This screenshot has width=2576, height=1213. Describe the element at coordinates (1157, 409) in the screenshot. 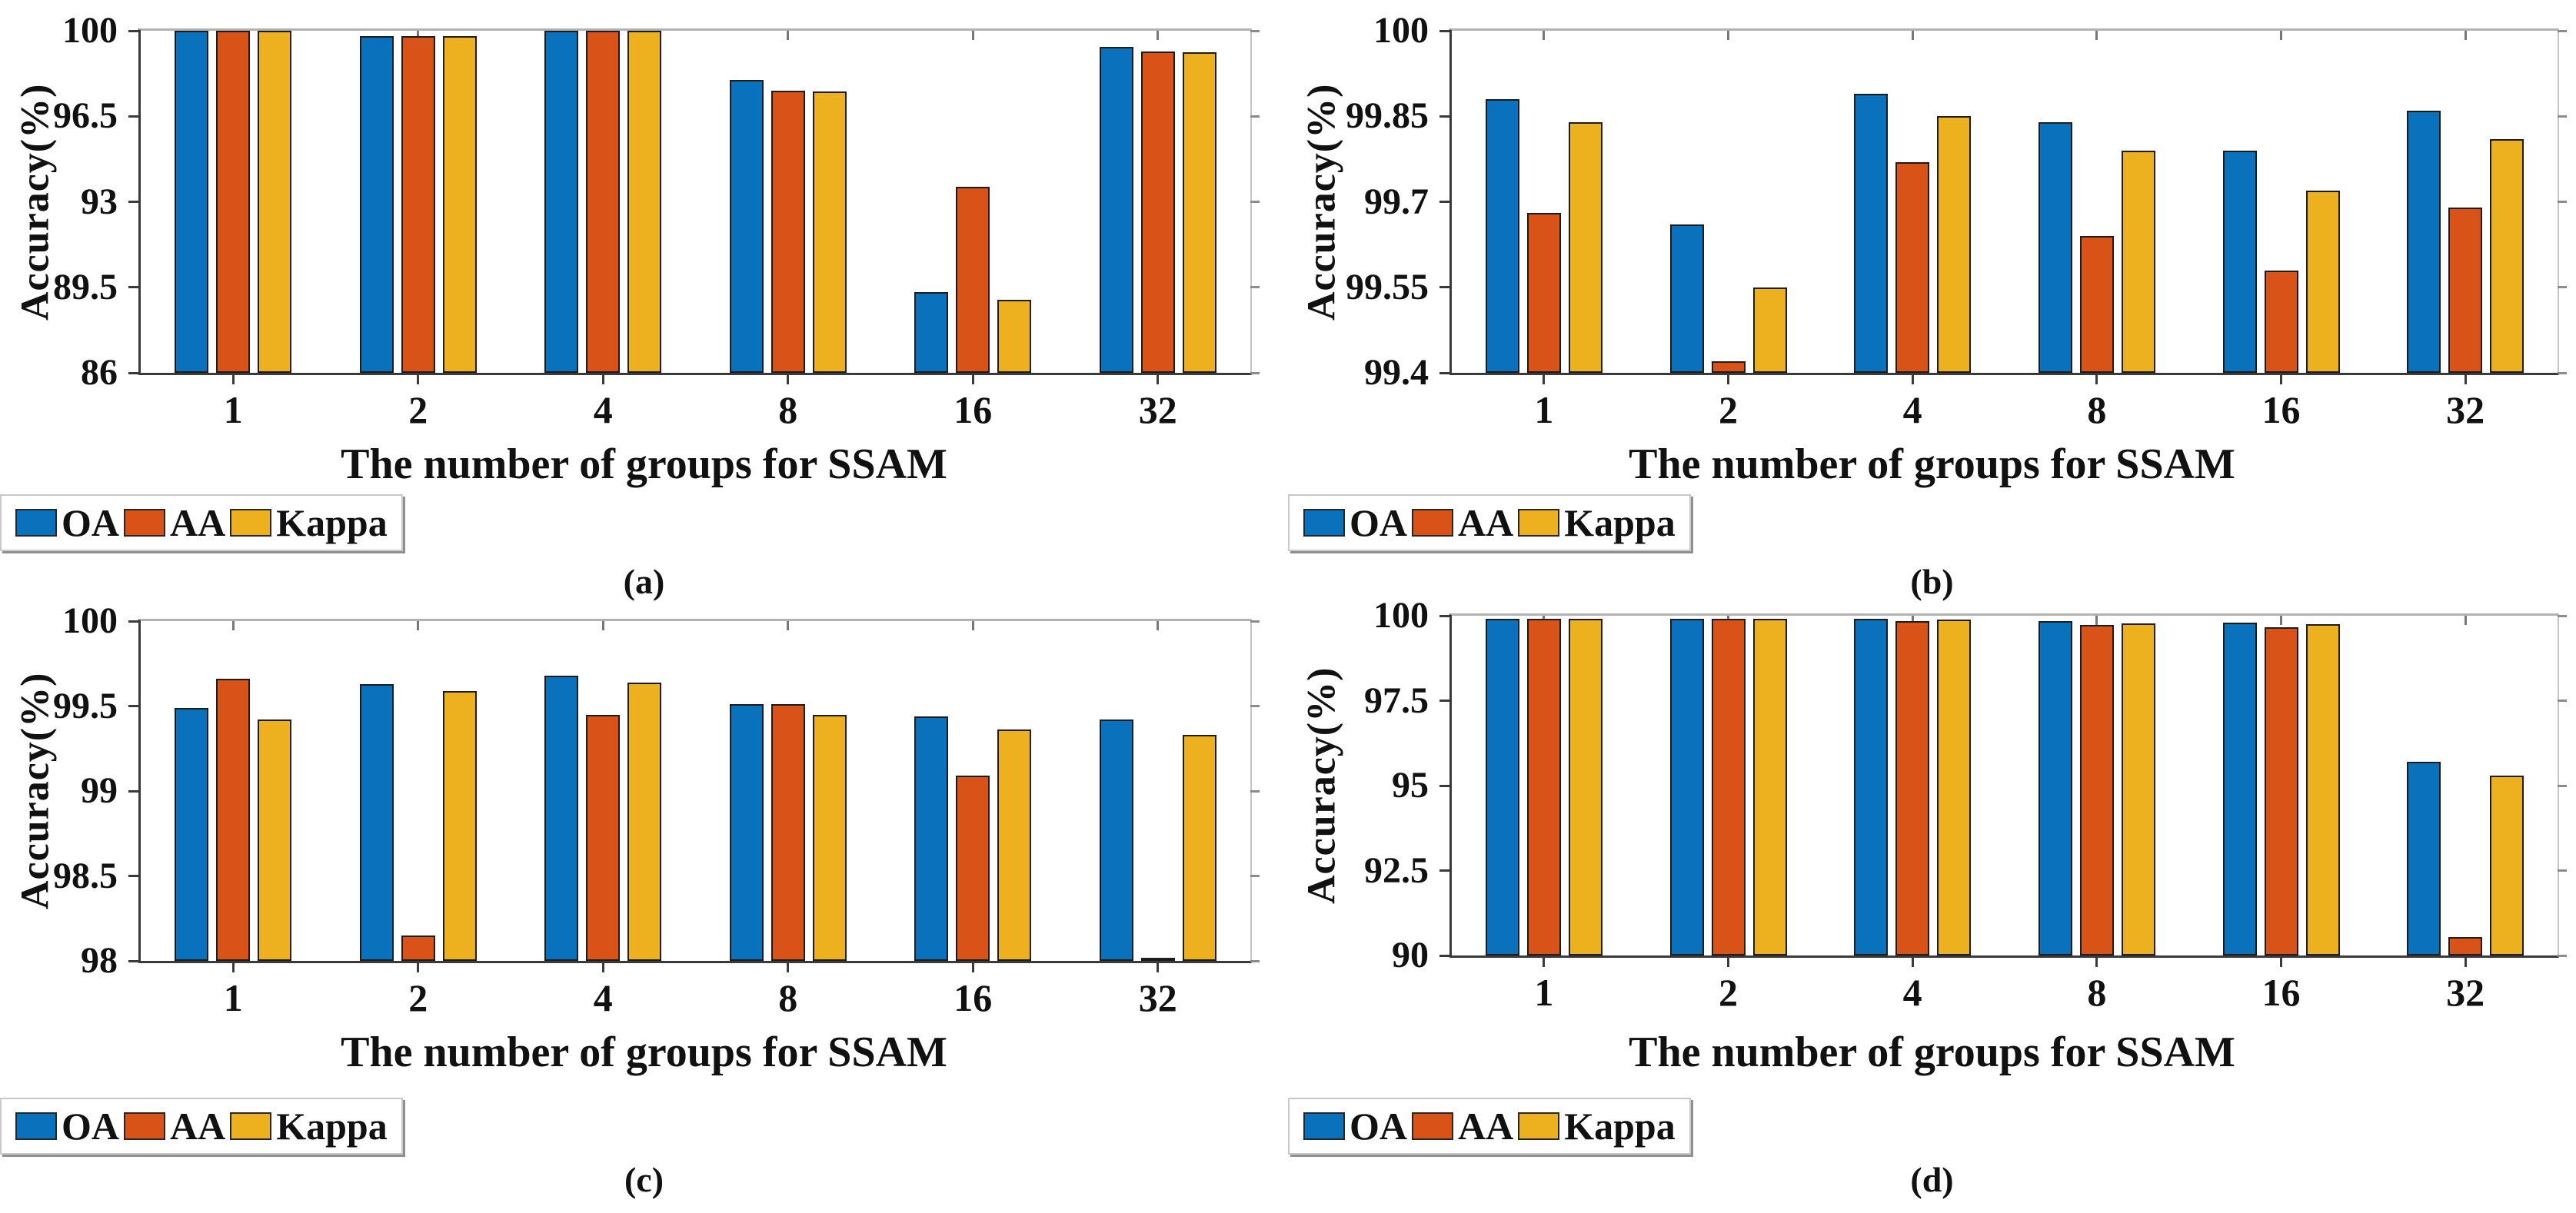

I see `x-tick-label: 32` at that location.